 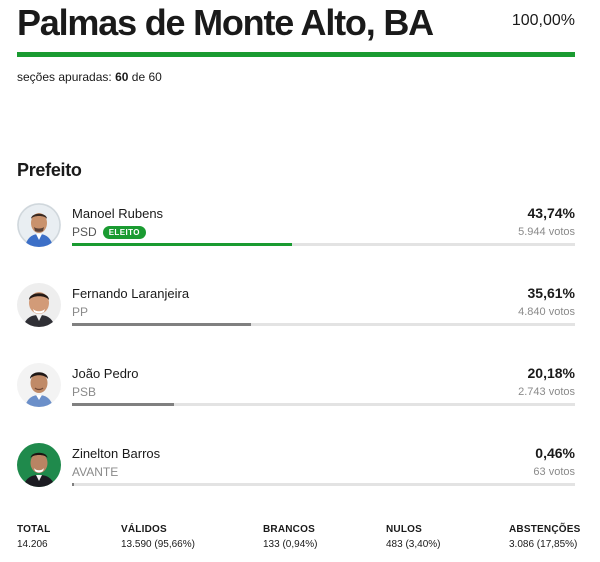 I want to click on stat-label: ABSTENÇÕES, so click(x=545, y=529).